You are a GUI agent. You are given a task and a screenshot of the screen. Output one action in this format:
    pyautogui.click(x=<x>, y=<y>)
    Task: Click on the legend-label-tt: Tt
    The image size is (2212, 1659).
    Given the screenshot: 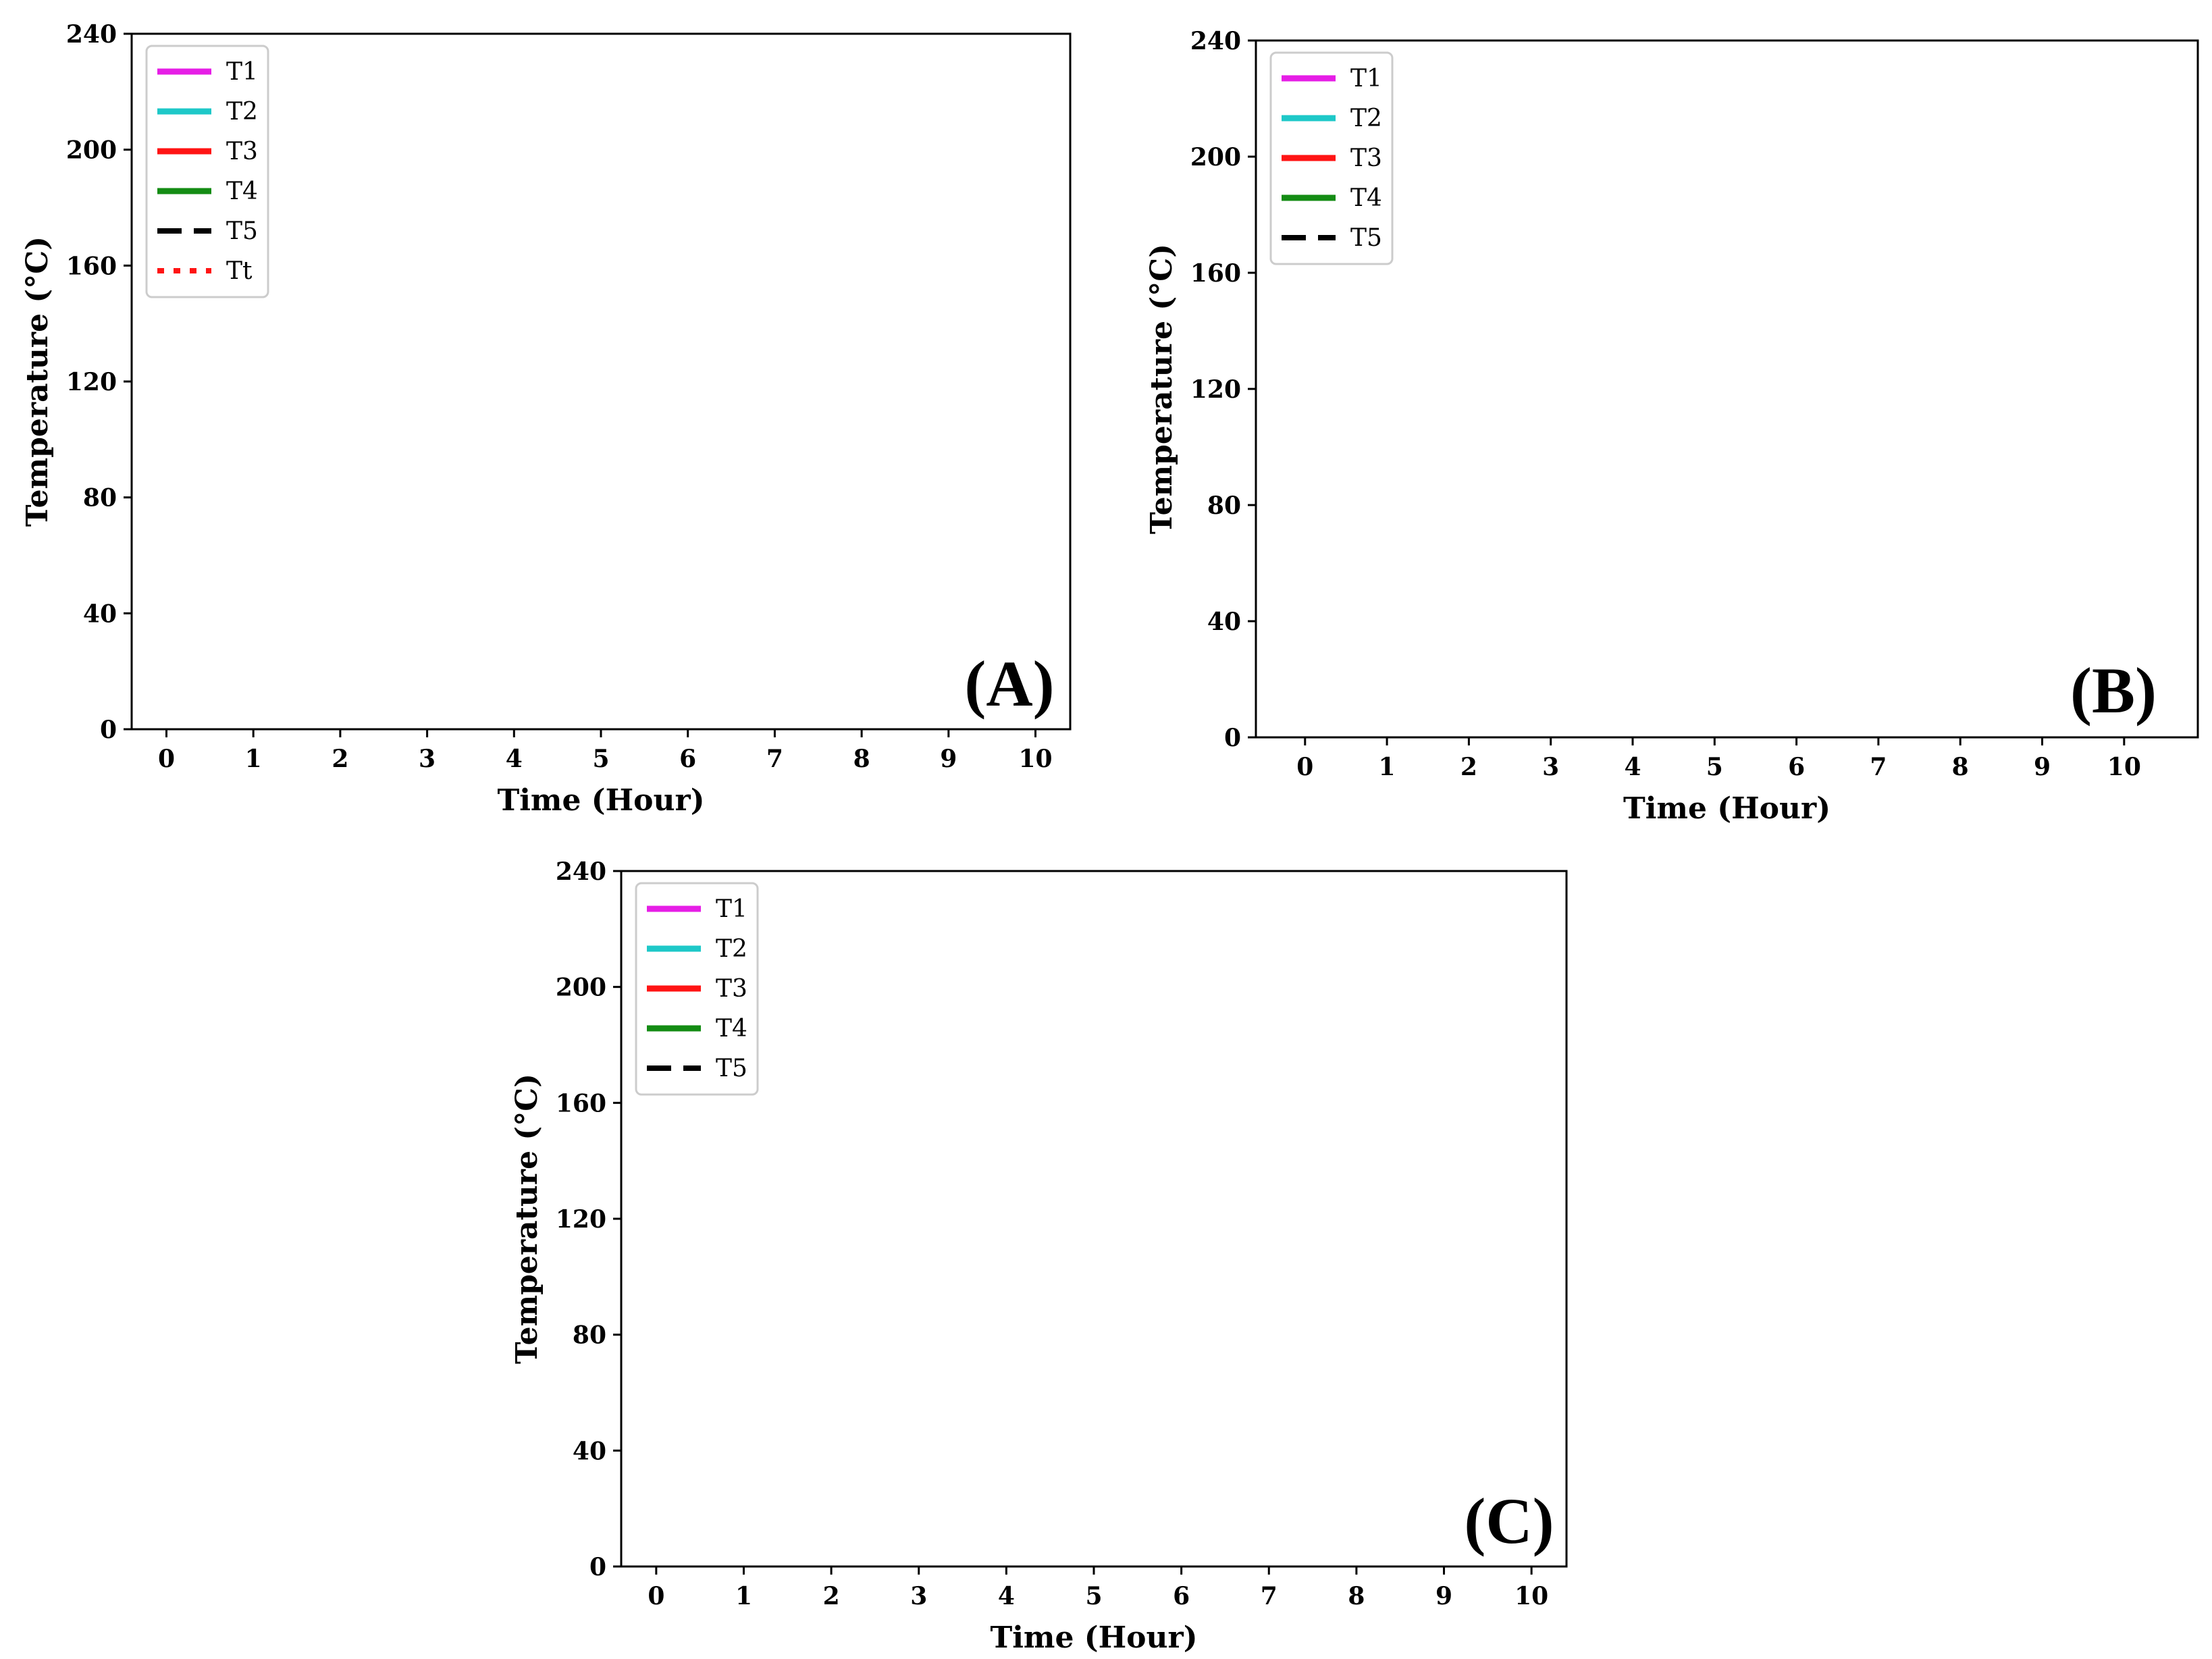 What is the action you would take?
    pyautogui.click(x=239, y=271)
    